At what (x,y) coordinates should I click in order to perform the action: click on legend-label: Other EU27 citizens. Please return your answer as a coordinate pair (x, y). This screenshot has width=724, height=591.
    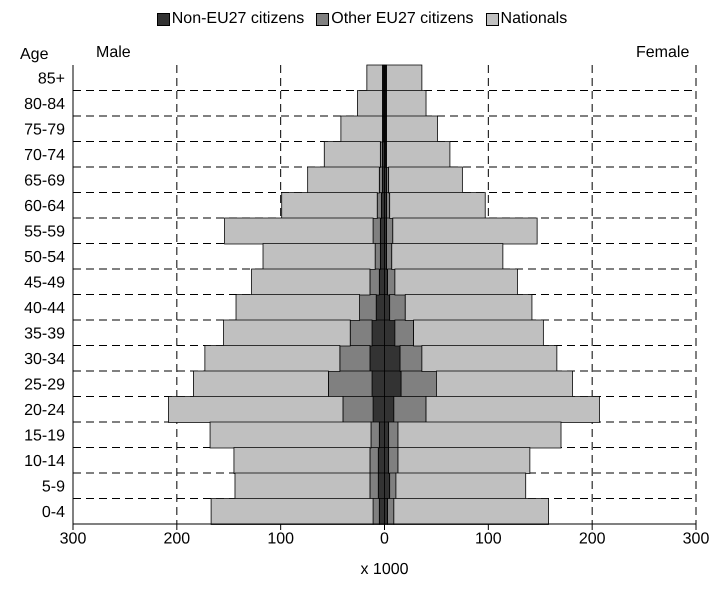
    Looking at the image, I should click on (402, 19).